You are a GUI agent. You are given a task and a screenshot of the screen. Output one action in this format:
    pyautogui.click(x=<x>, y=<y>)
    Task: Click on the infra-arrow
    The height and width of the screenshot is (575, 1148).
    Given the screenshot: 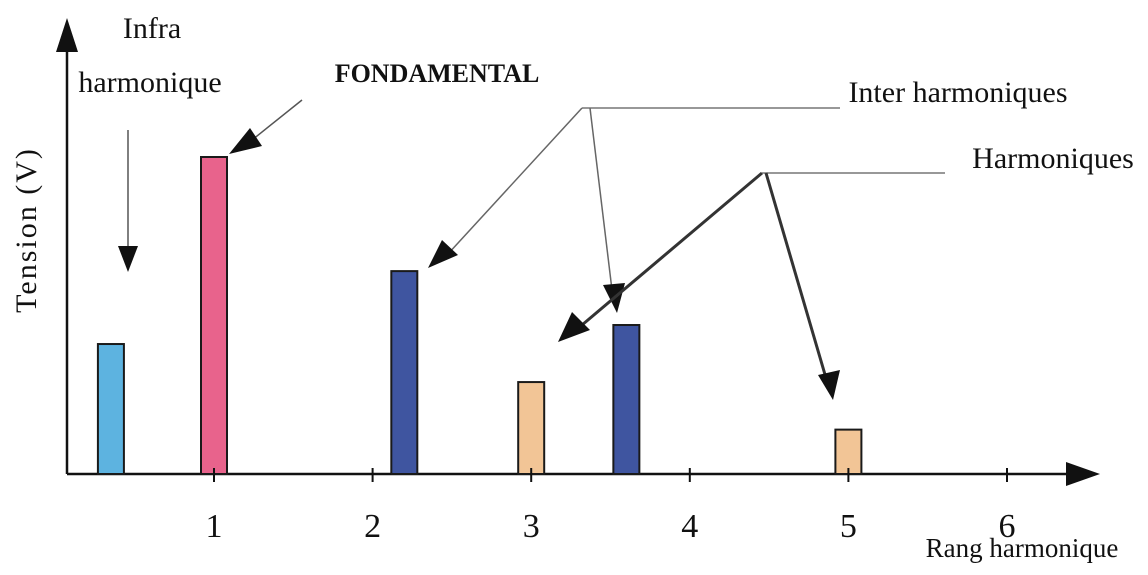 What is the action you would take?
    pyautogui.click(x=128, y=201)
    